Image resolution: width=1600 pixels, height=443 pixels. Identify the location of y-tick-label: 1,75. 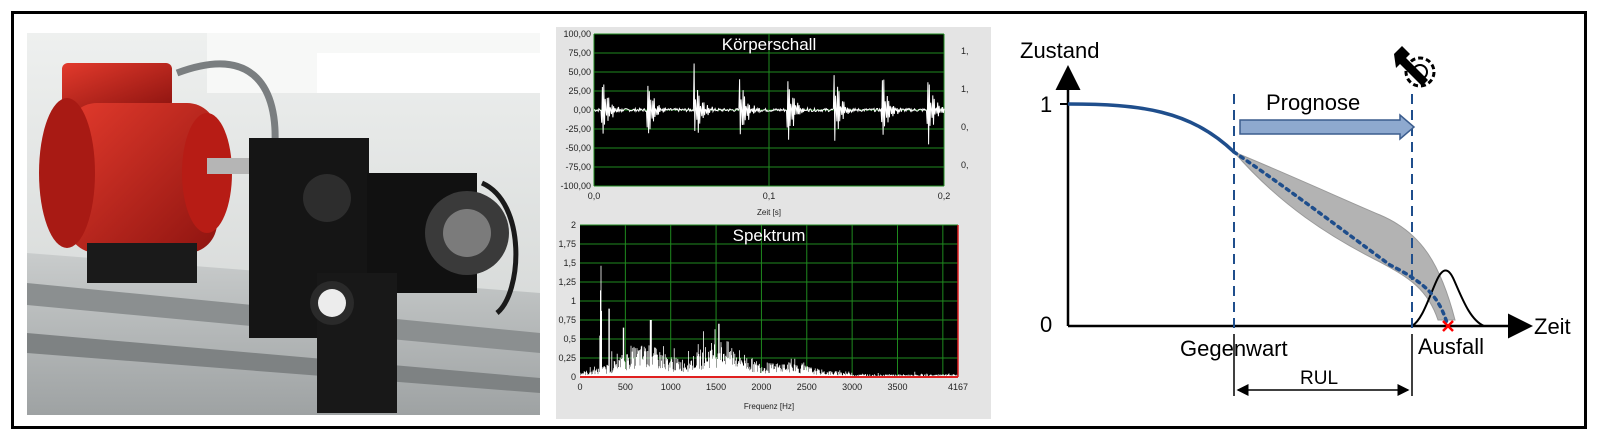
(567, 244).